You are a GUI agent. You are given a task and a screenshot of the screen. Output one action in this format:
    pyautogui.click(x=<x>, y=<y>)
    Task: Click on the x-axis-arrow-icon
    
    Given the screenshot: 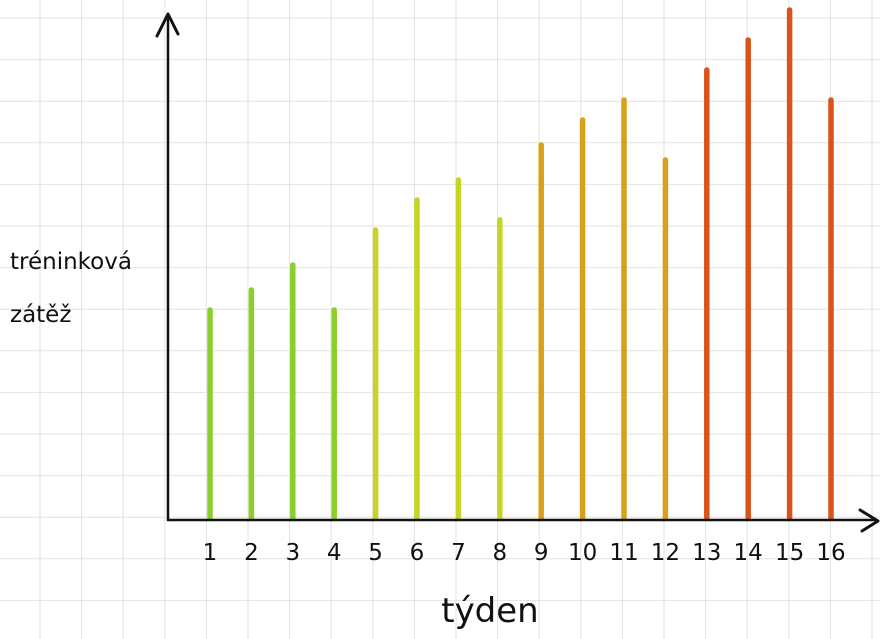 What is the action you would take?
    pyautogui.click(x=869, y=520)
    